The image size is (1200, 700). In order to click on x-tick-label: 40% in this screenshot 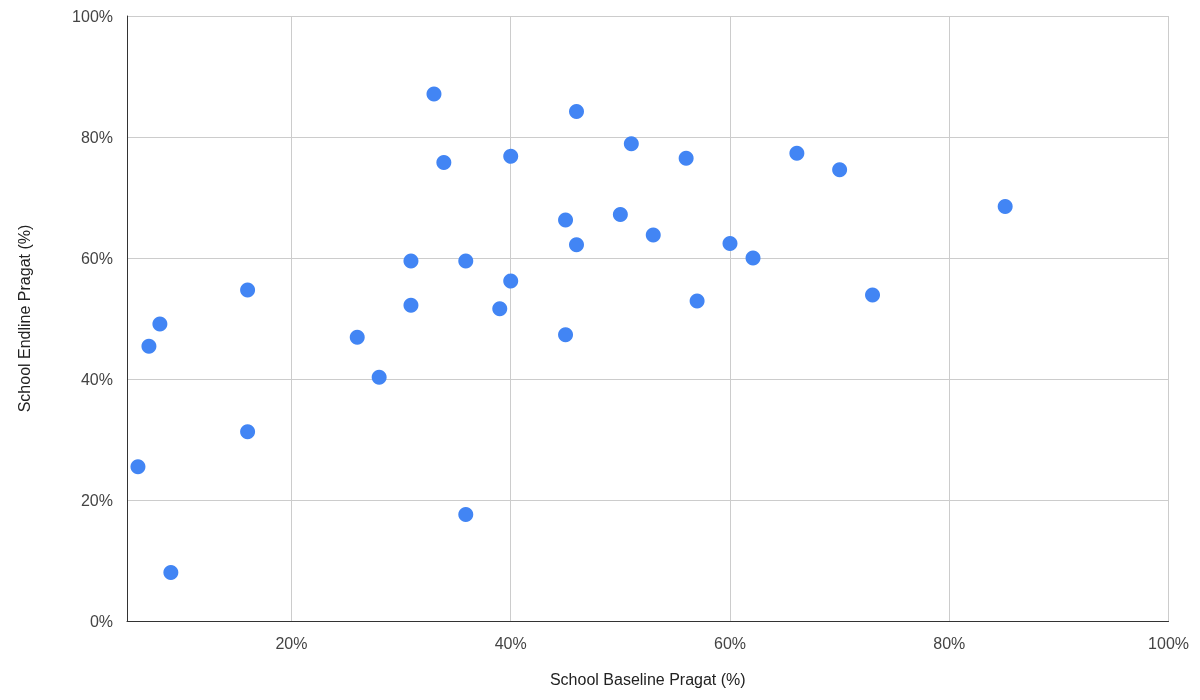, I will do `click(510, 643)`.